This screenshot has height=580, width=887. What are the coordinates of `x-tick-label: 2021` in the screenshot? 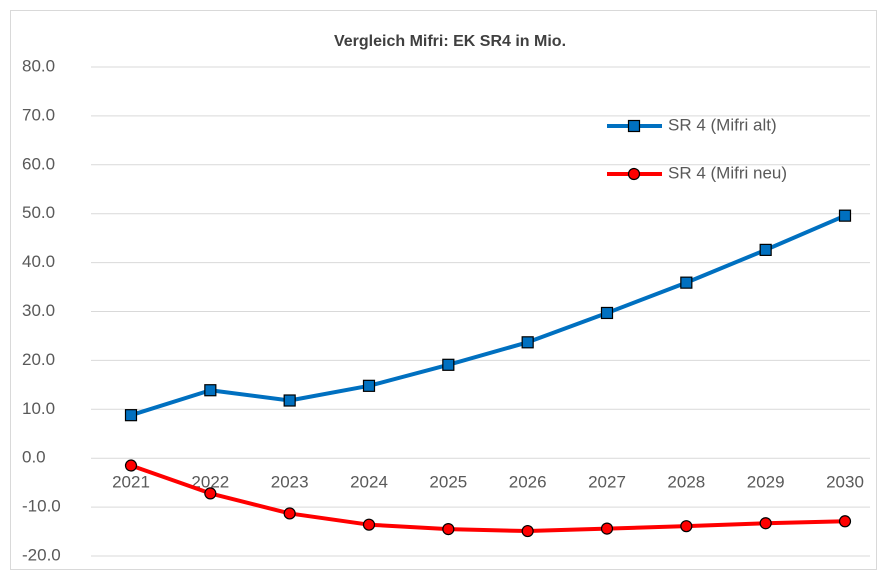 It's located at (131, 482).